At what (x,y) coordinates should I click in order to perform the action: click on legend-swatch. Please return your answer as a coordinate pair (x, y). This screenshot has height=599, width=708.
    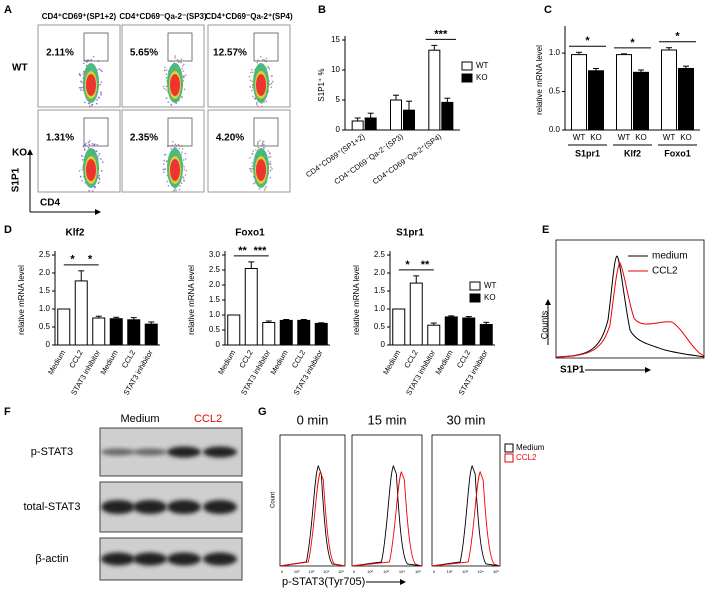
    Looking at the image, I should click on (467, 66).